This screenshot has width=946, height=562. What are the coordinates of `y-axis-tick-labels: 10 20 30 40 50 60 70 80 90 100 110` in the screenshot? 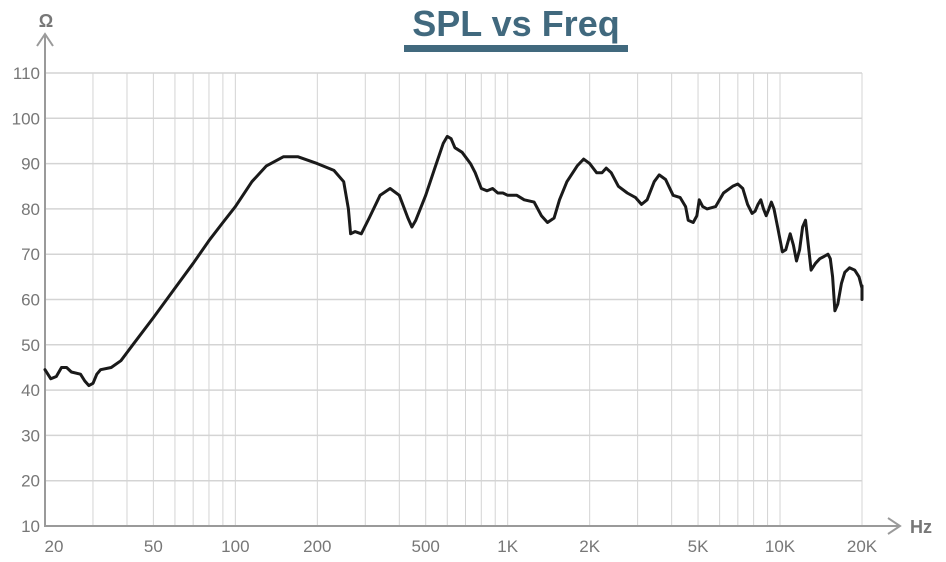 It's located at (26, 300).